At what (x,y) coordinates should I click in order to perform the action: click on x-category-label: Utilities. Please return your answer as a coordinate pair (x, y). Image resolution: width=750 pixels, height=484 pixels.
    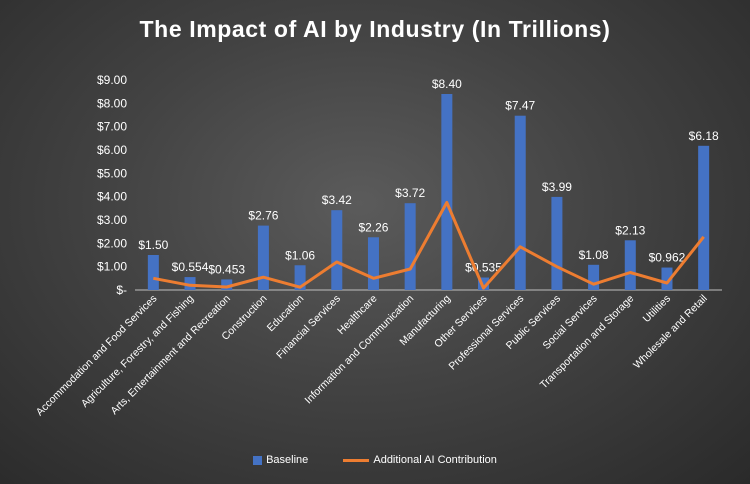
    Looking at the image, I should click on (657, 309).